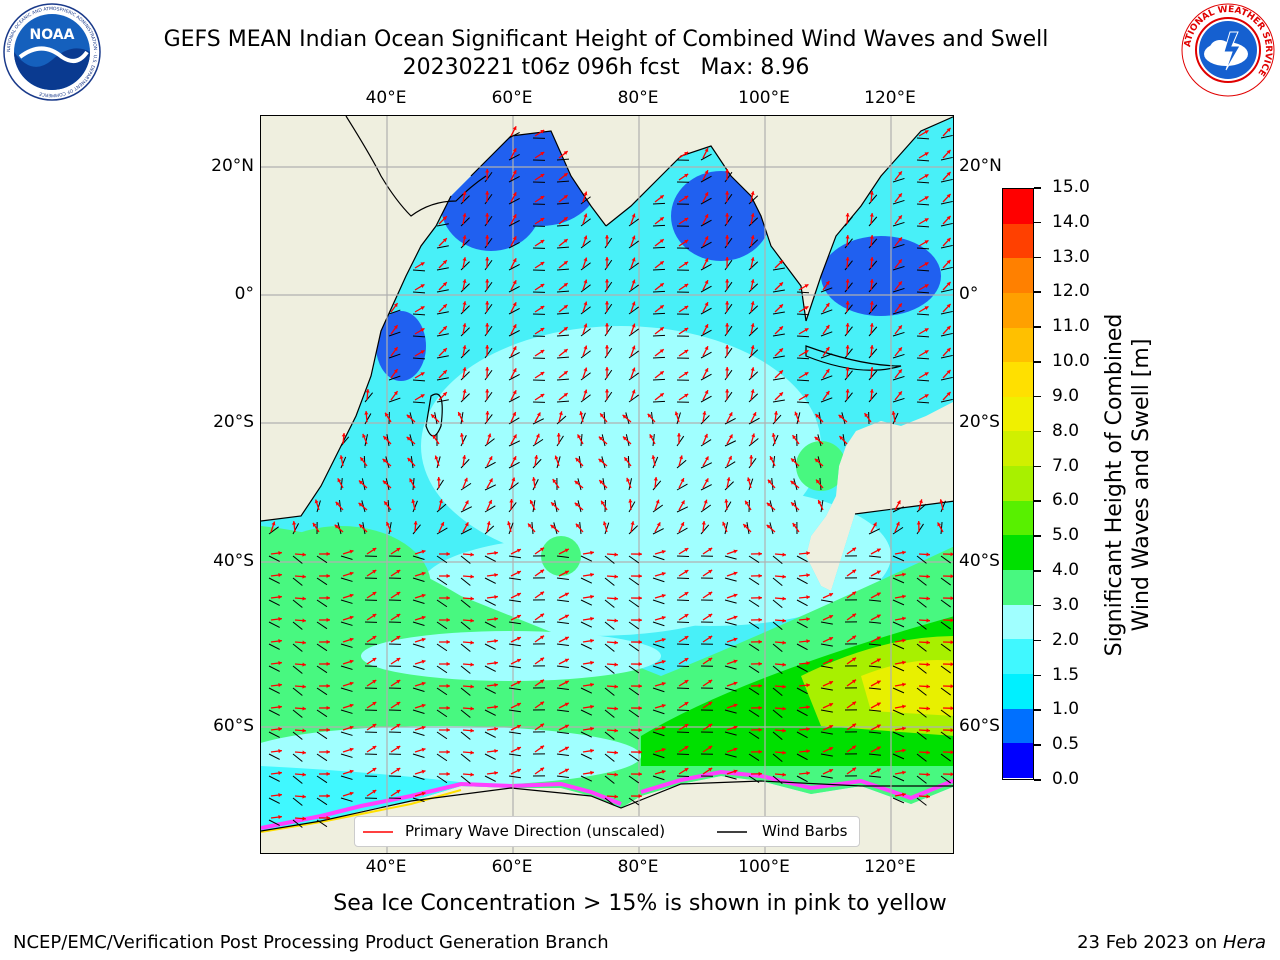 The image size is (1280, 960). What do you see at coordinates (1141, 485) in the screenshot?
I see `colorbar-label-line2: Wind Waves and Swell [m]` at bounding box center [1141, 485].